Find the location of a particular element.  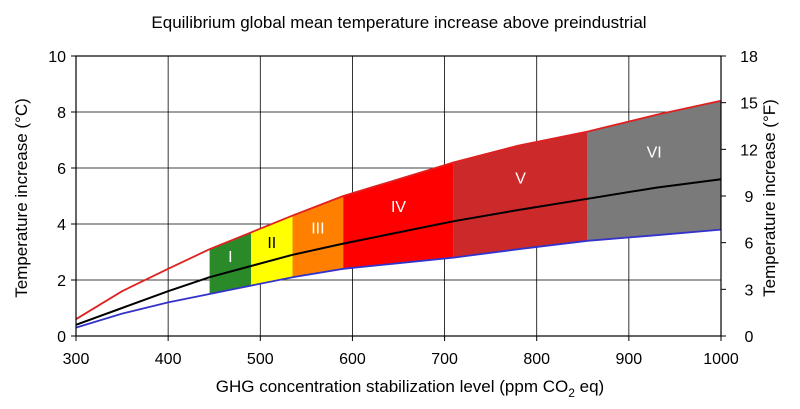

y-tick-label-left: 4 is located at coordinates (61, 225).